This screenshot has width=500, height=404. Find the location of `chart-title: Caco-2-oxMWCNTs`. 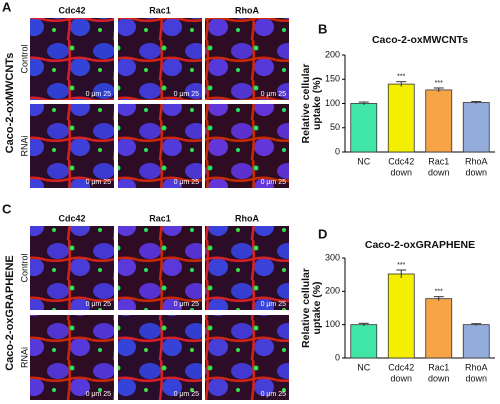

chart-title: Caco-2-oxMWCNTs is located at coordinates (420, 40).